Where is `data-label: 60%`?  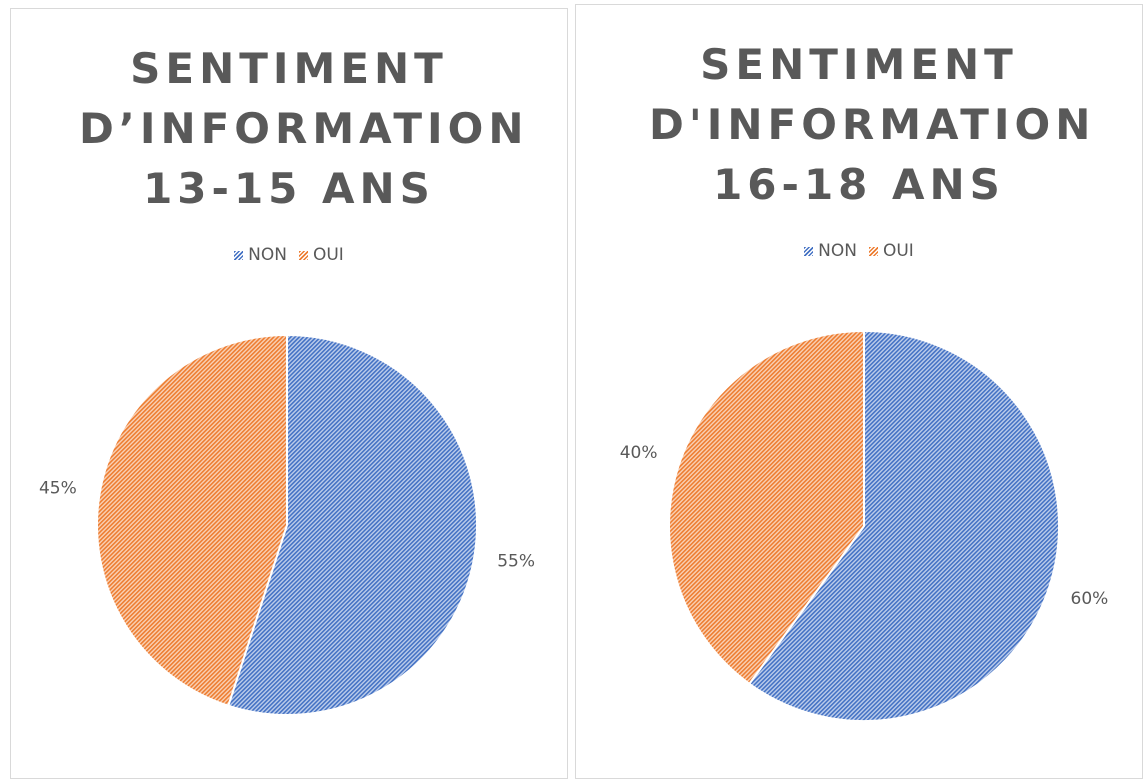
data-label: 60% is located at coordinates (1090, 599).